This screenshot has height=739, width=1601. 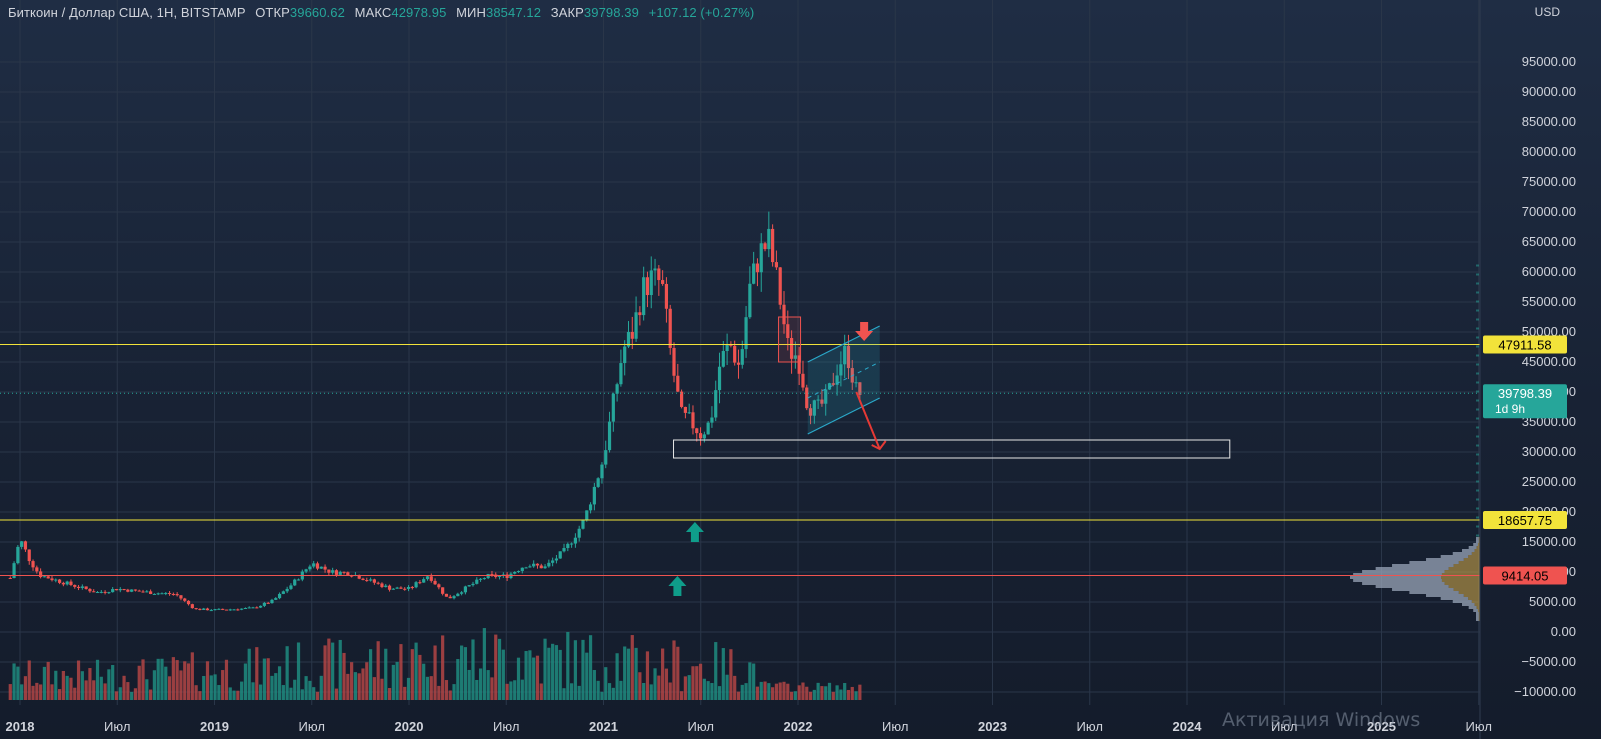 What do you see at coordinates (952, 449) in the screenshot?
I see `support-zone-rect` at bounding box center [952, 449].